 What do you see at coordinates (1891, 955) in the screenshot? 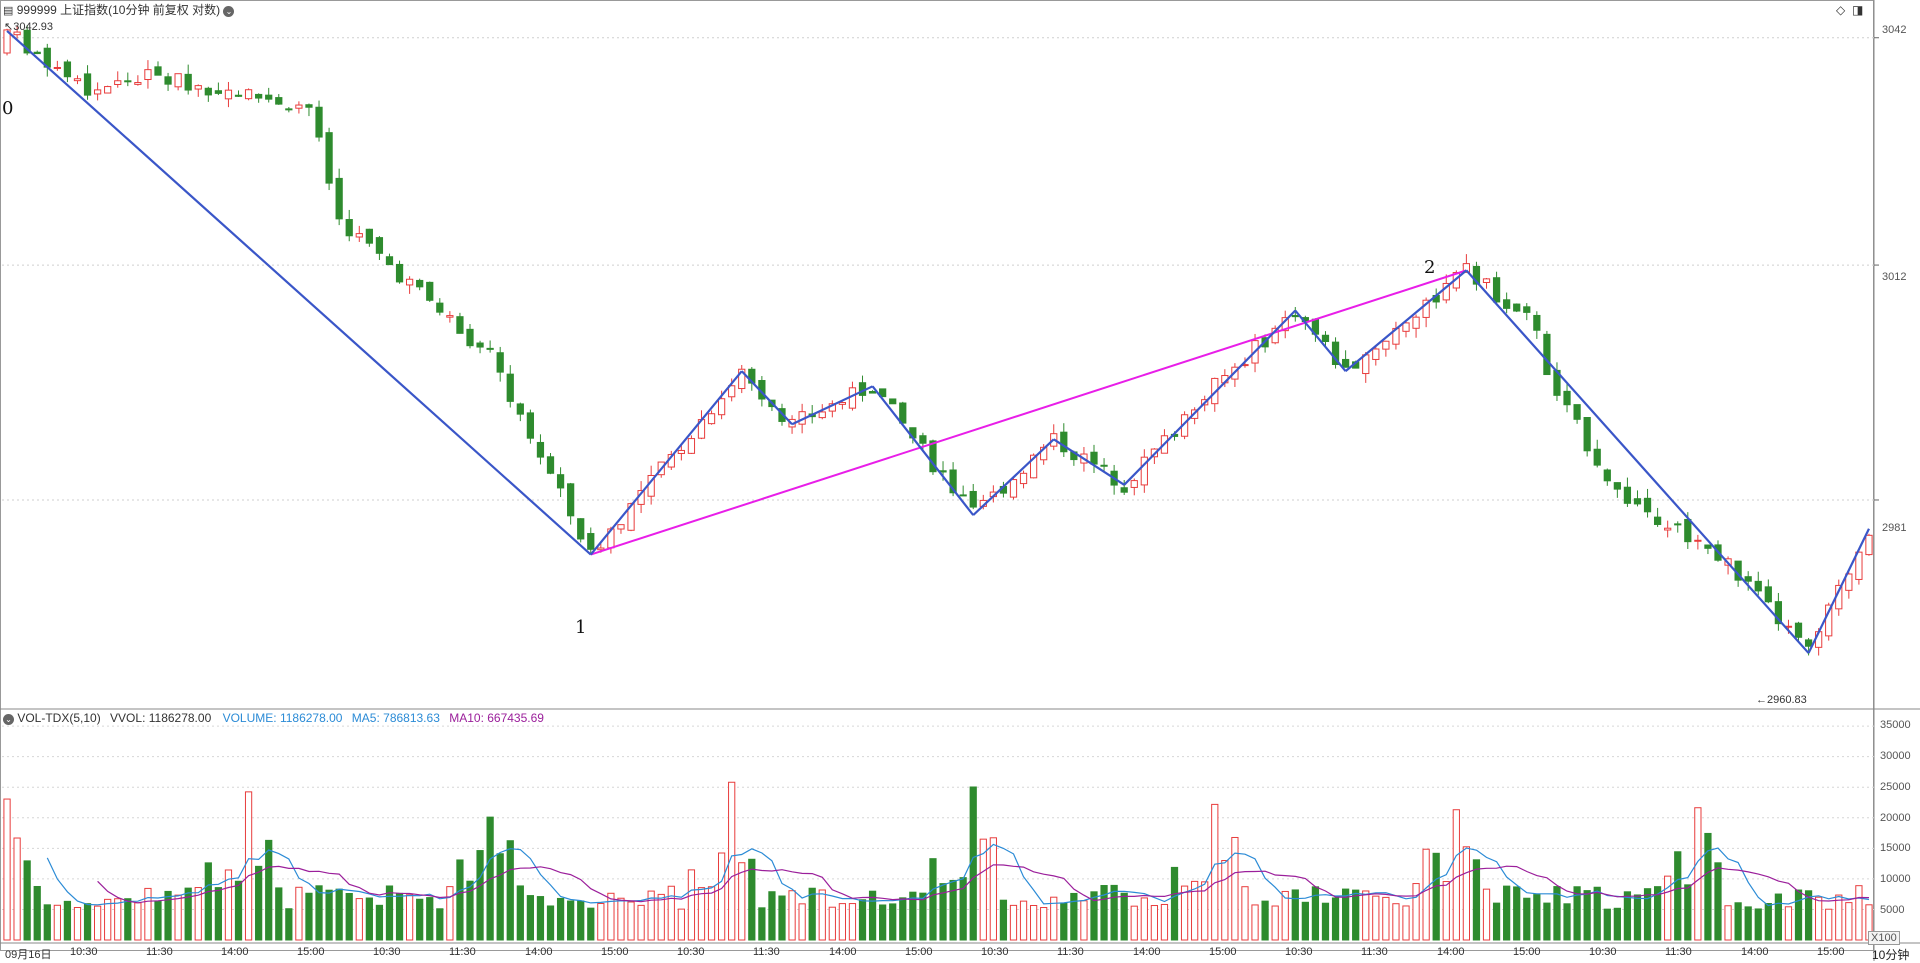
I see `period-label: 10分钟` at bounding box center [1891, 955].